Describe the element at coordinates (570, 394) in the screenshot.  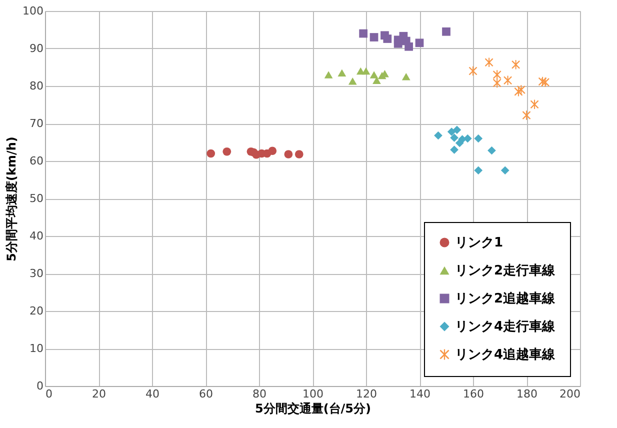
I see `x-tick-label: 200` at that location.